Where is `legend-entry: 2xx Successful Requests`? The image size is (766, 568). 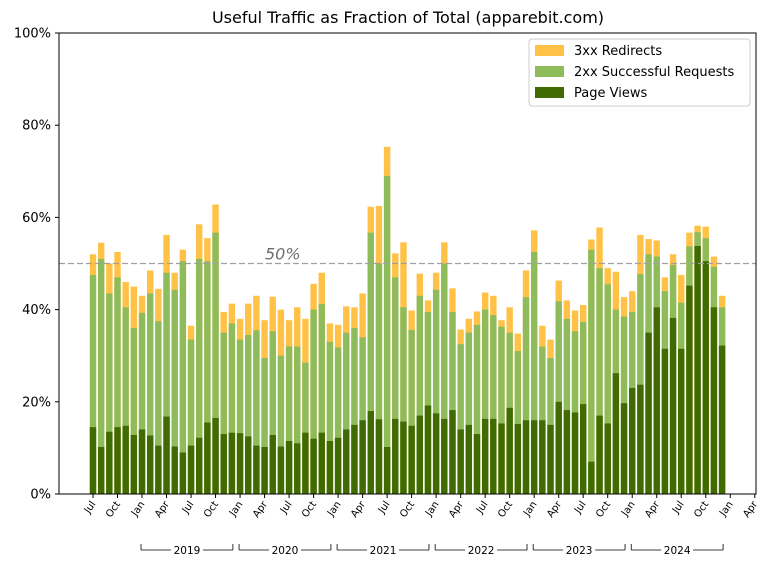 legend-entry: 2xx Successful Requests is located at coordinates (654, 72).